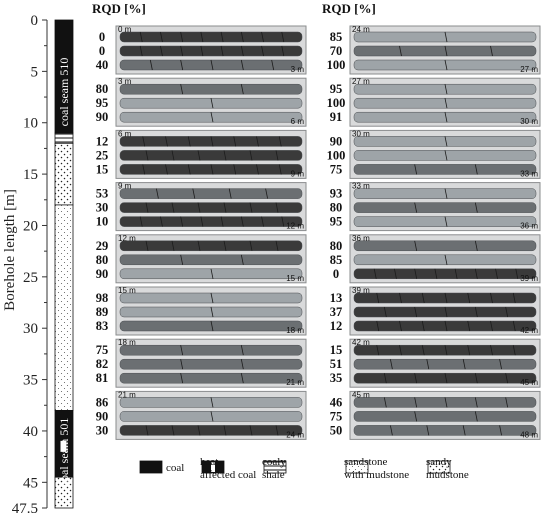 The image size is (550, 519). I want to click on rqd-value: 75, so click(102, 350).